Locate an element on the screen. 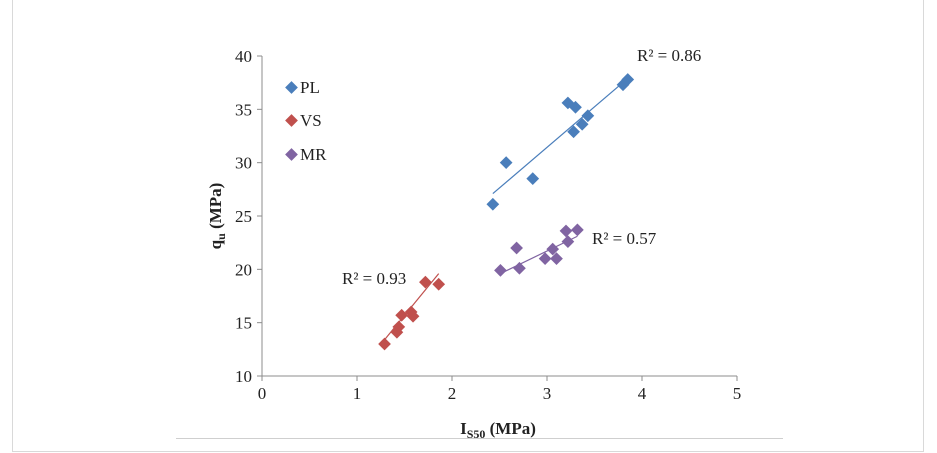  y-axis-title: qu (MPa) is located at coordinates (217, 216).